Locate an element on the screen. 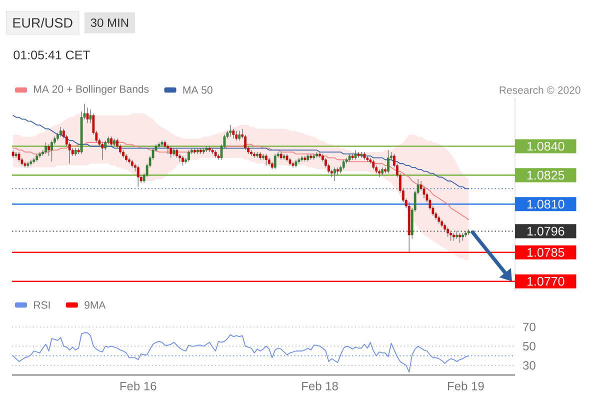  y-tick-label: 50 is located at coordinates (529, 346).